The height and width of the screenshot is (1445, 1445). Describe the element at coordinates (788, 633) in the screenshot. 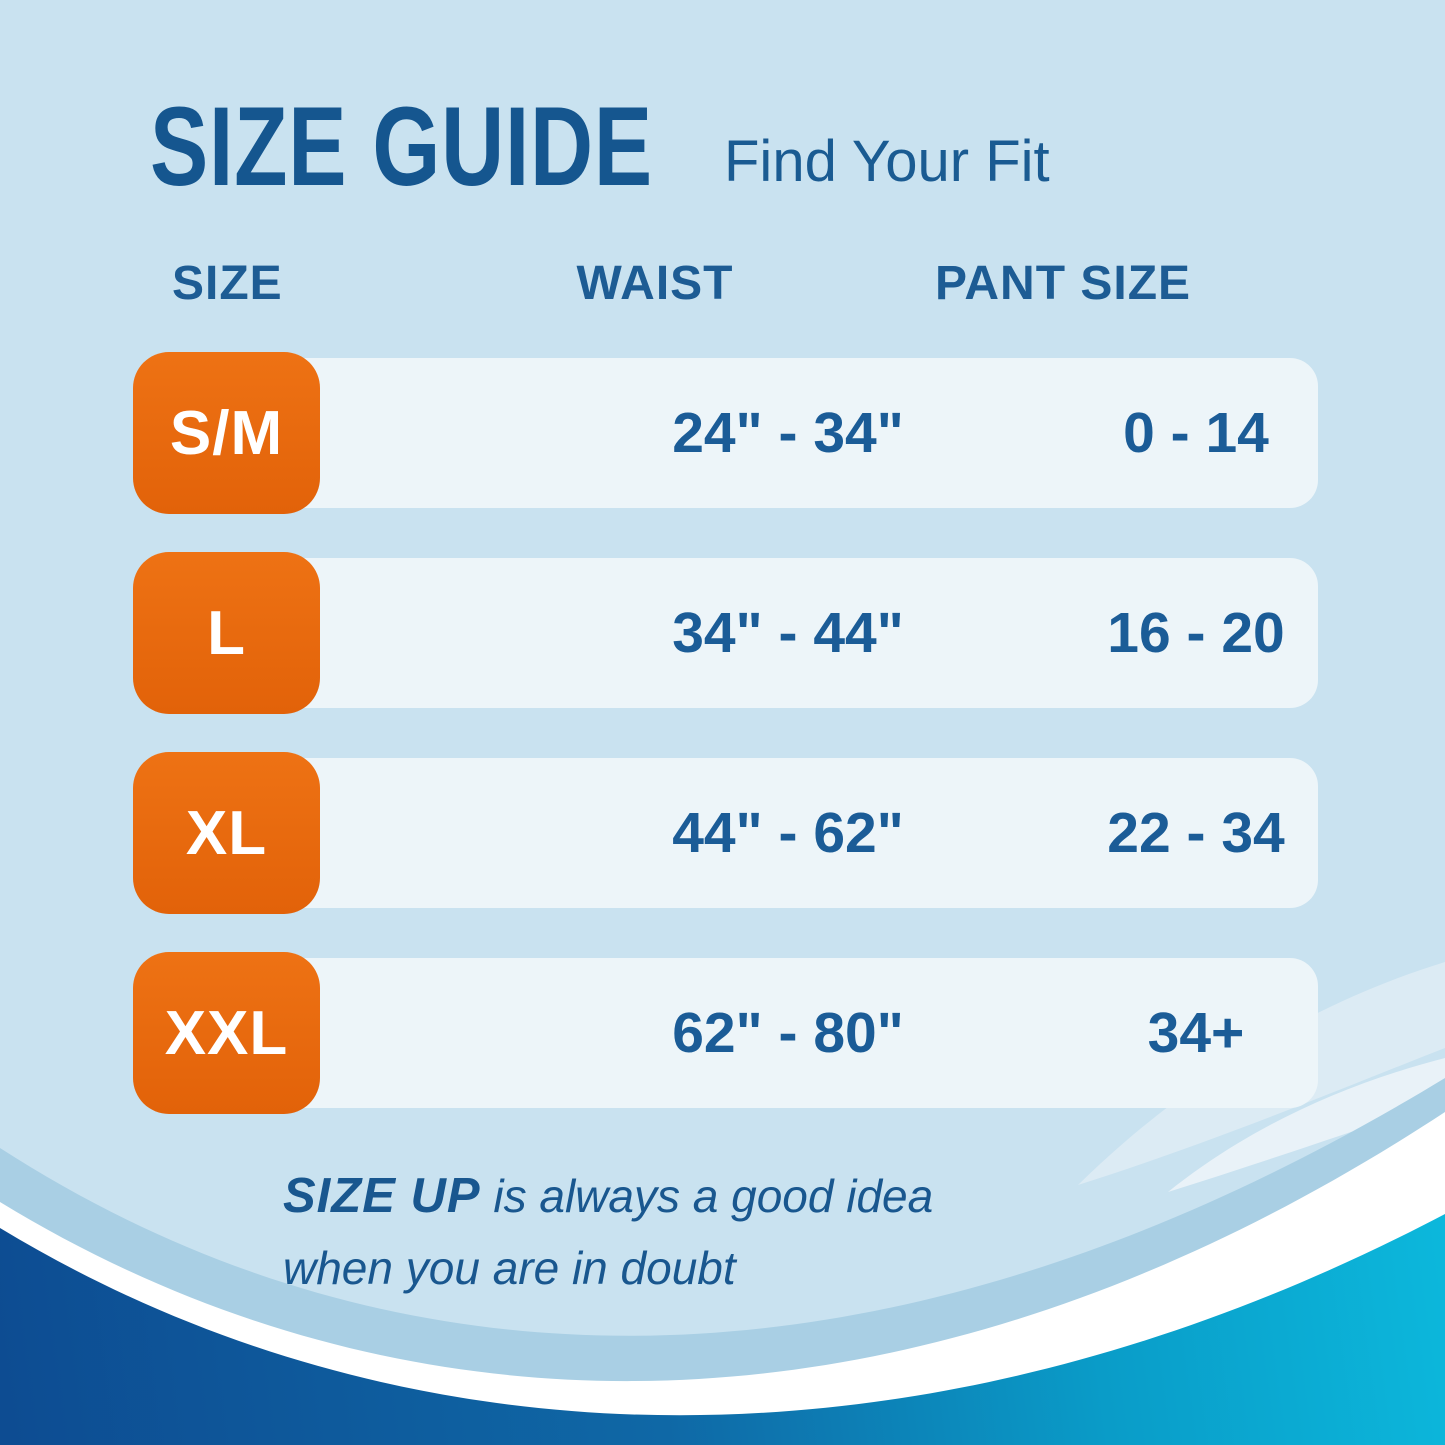

I see `waist-value: 34" - 44"` at that location.